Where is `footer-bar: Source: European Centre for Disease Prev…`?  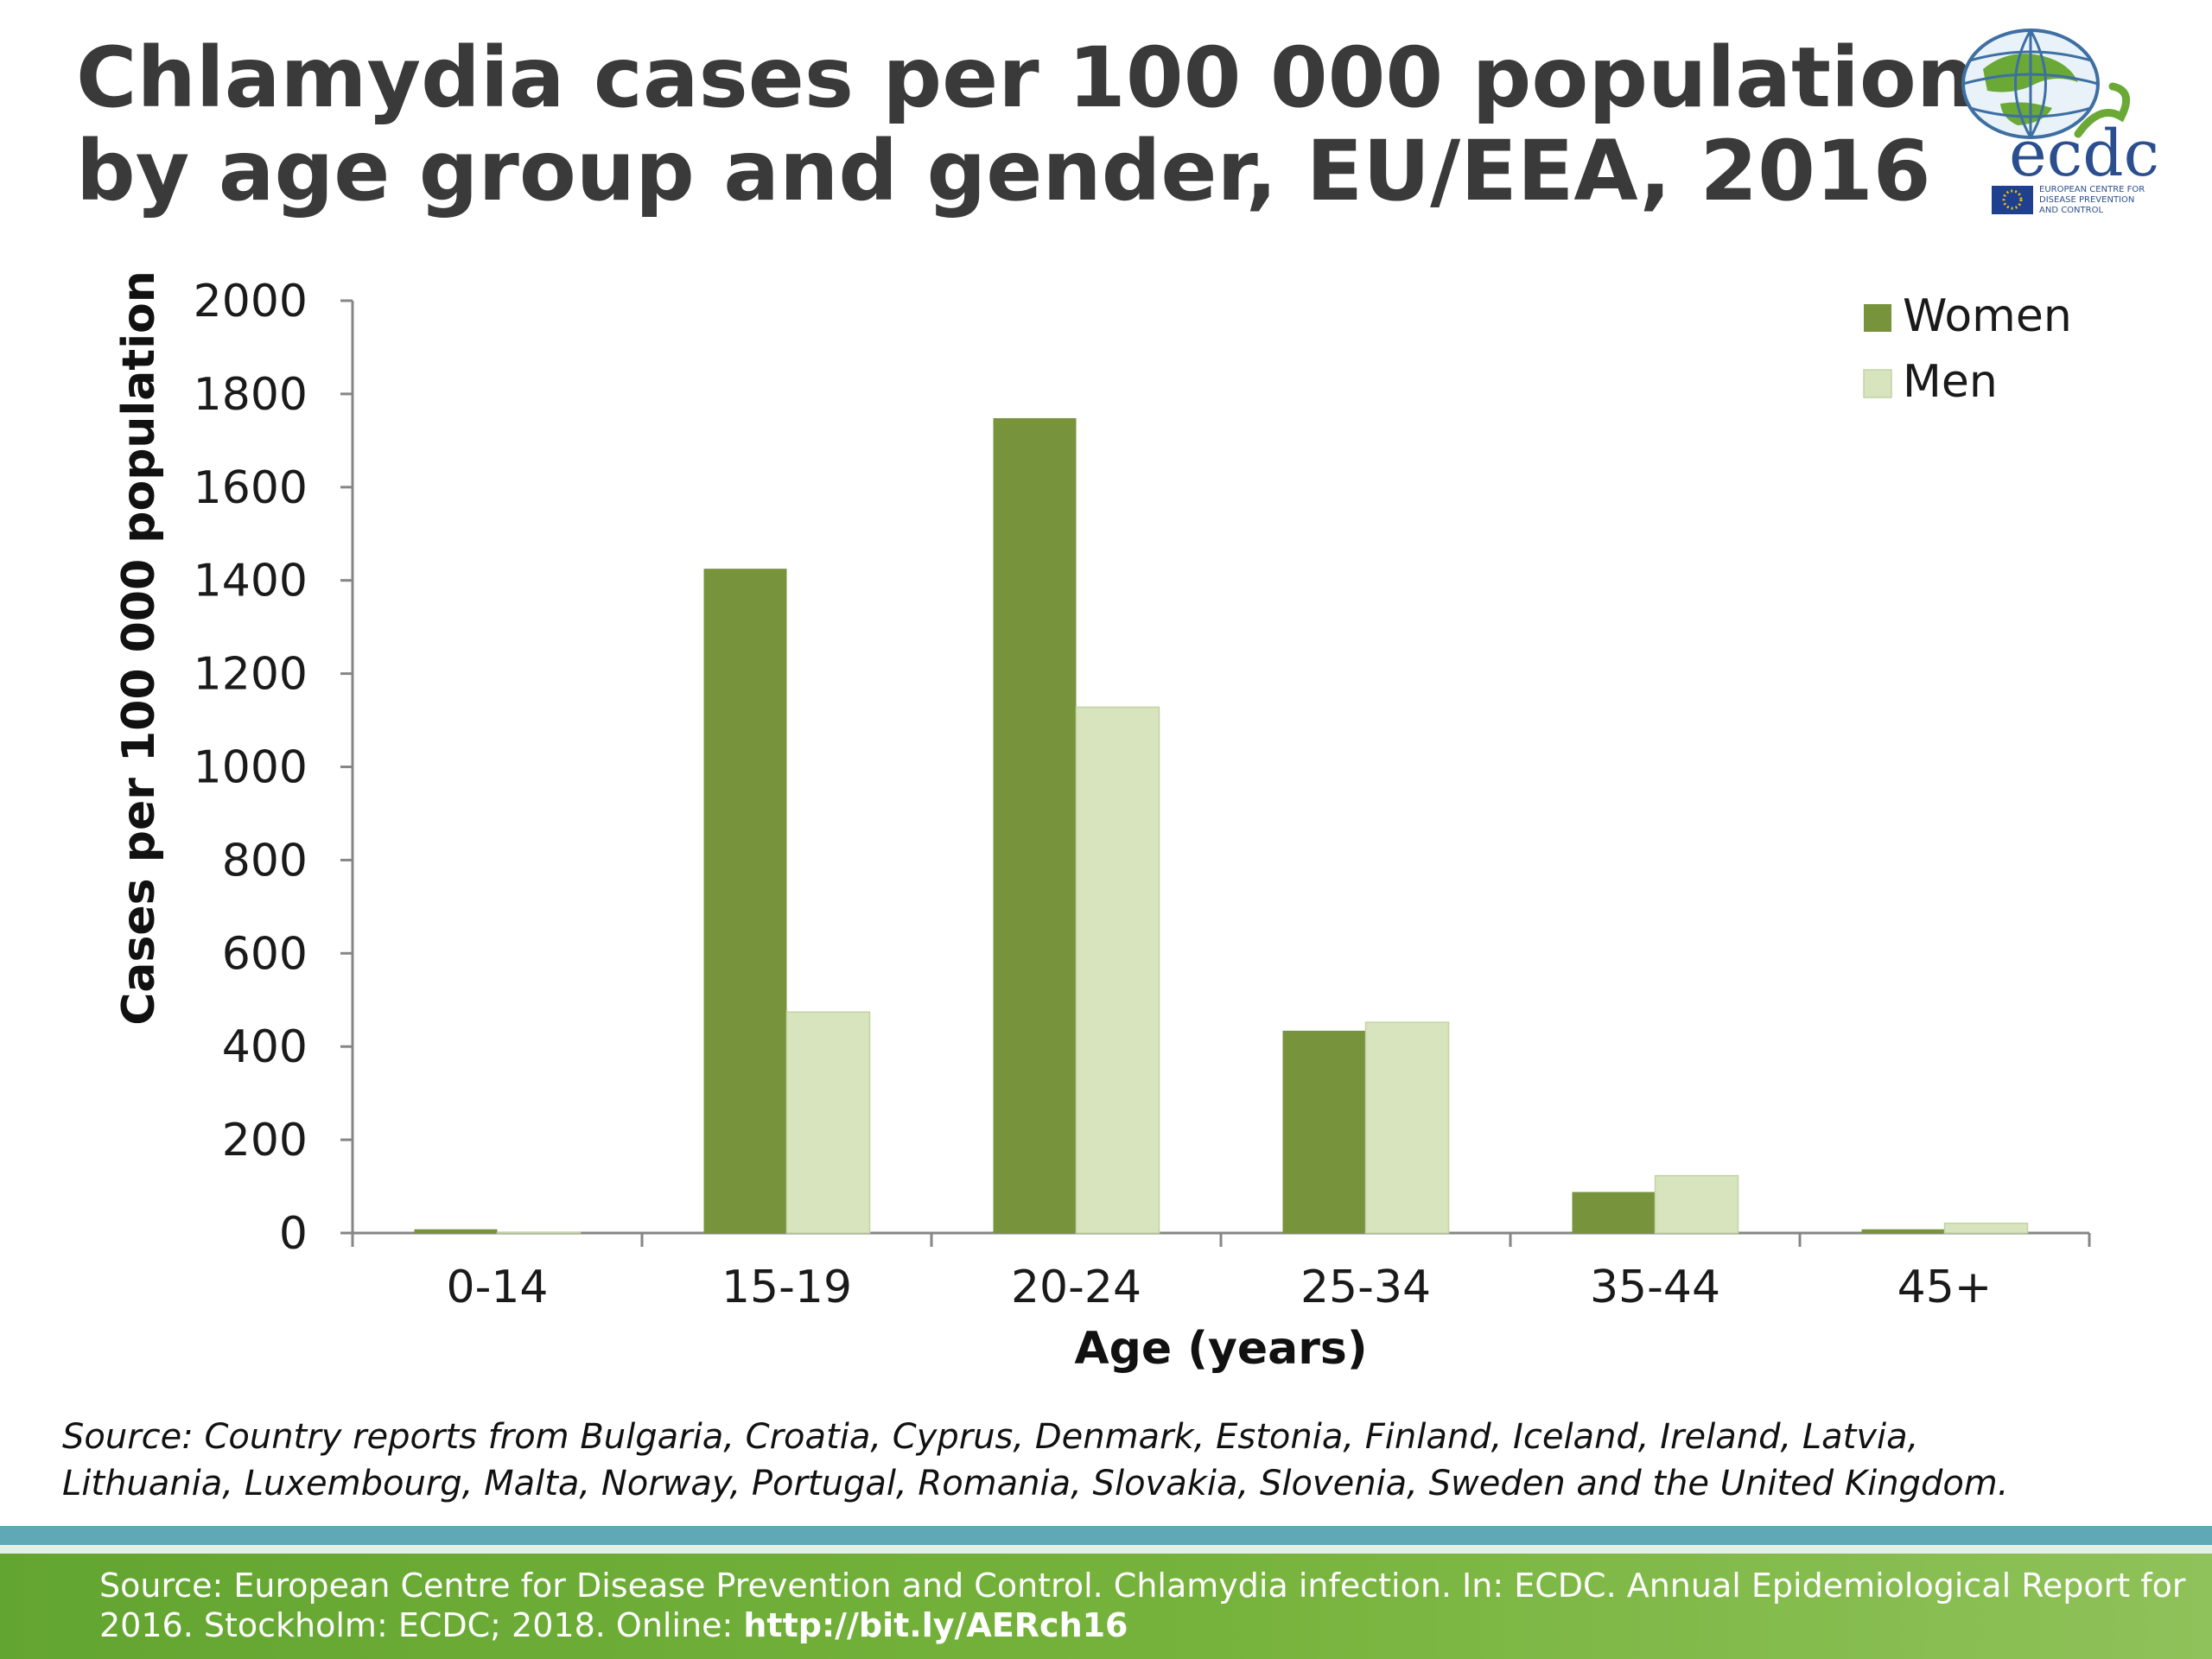
footer-bar: Source: European Centre for Disease Prev… is located at coordinates (1106, 1606).